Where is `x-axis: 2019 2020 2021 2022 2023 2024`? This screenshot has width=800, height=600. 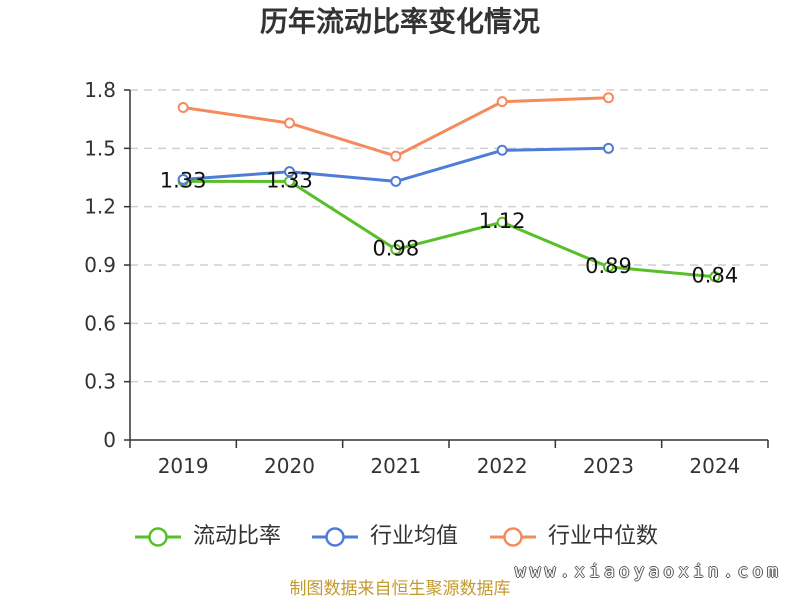 x-axis: 2019 2020 2021 2022 2023 2024 is located at coordinates (449, 458).